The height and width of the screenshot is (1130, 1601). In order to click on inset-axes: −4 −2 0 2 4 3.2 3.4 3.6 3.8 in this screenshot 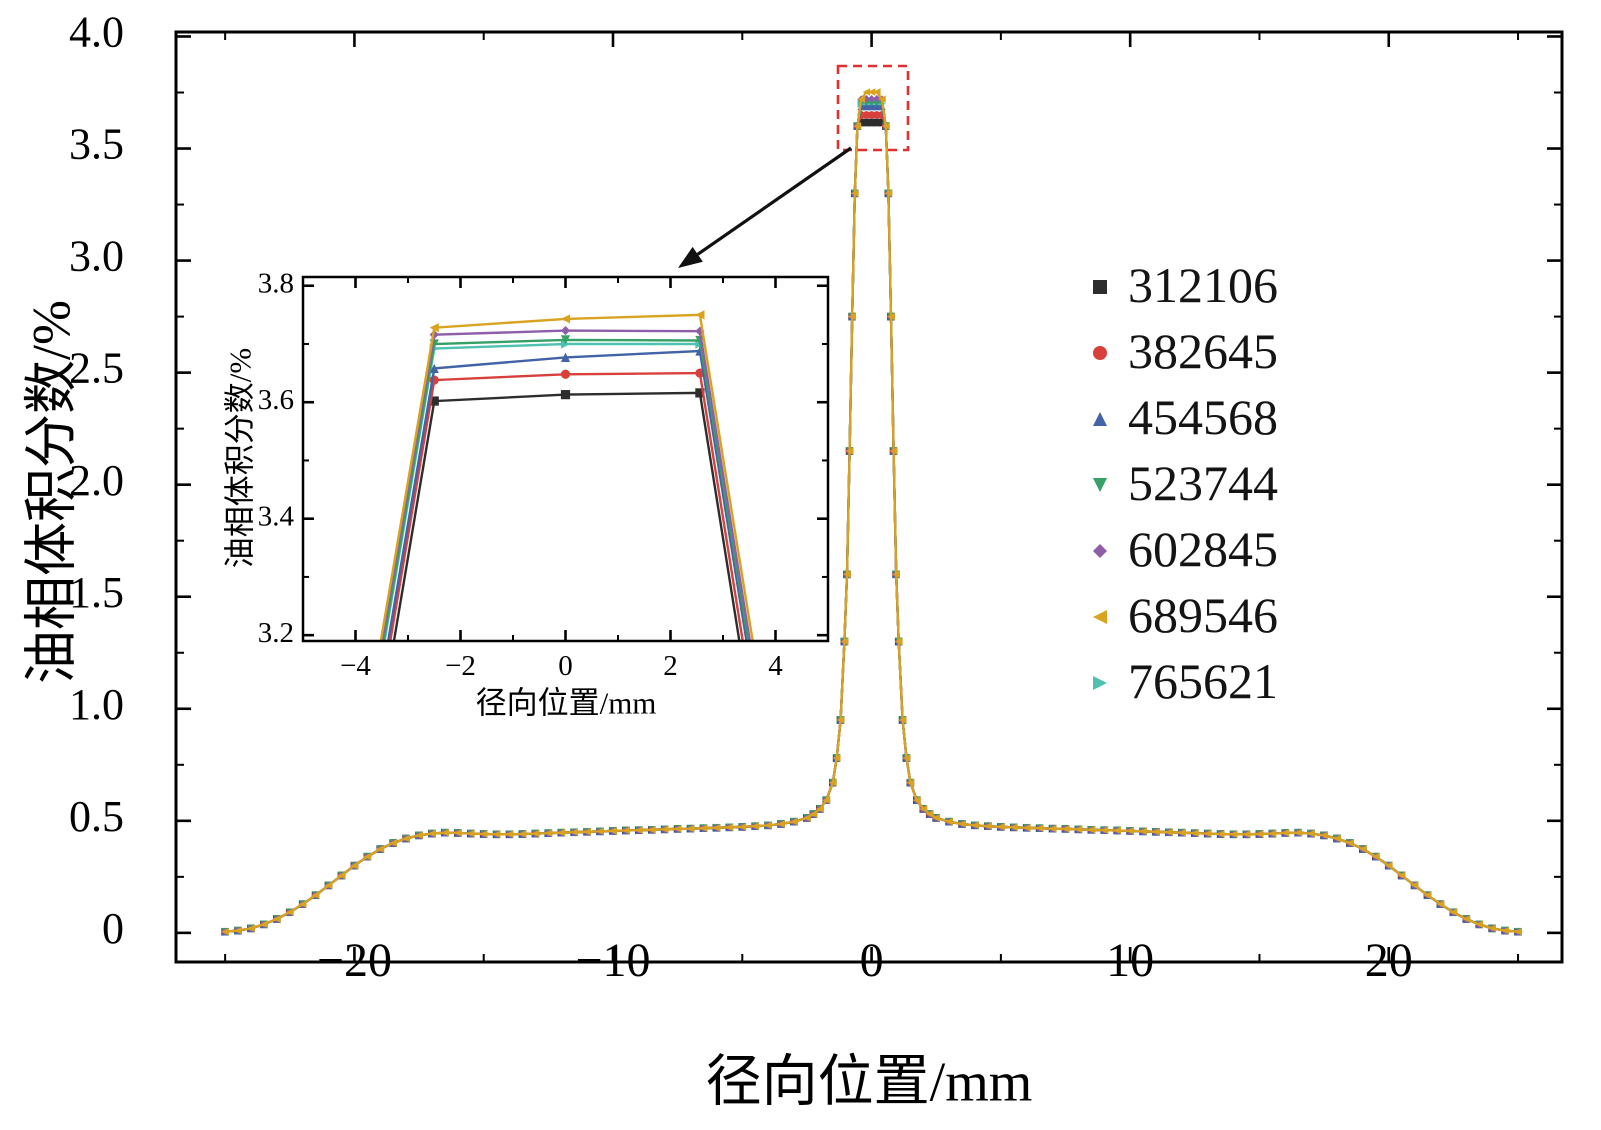, I will do `click(544, 474)`.